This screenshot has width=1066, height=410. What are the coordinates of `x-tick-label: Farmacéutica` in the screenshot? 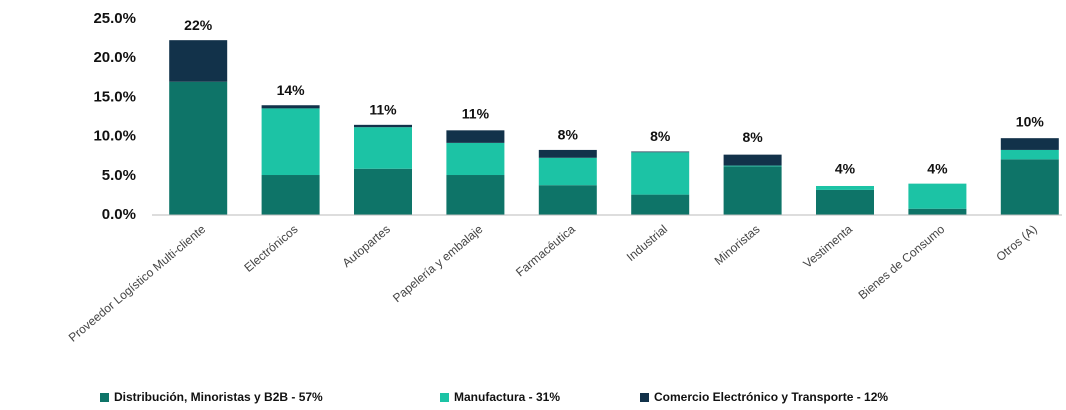 It's located at (545, 251).